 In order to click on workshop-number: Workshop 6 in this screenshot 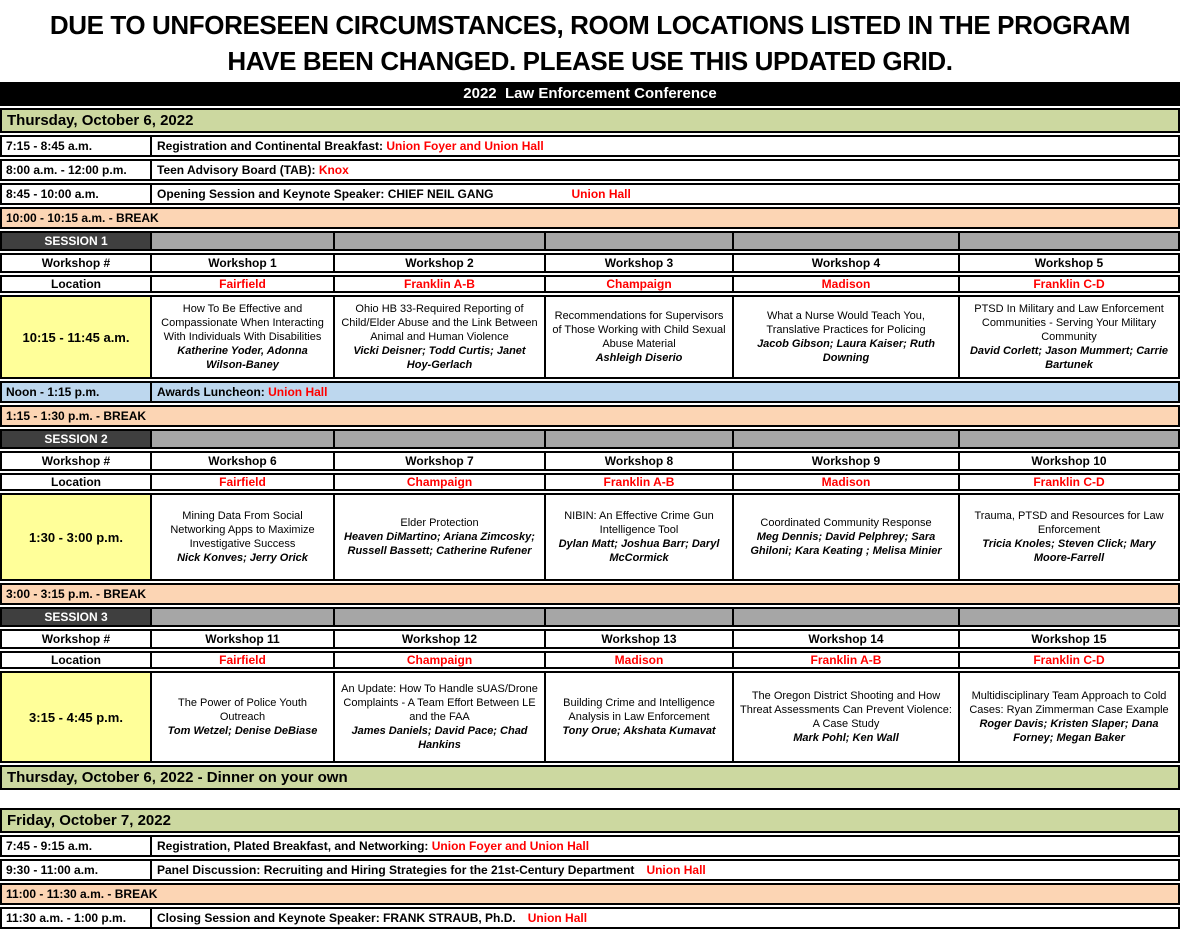, I will do `click(243, 461)`.